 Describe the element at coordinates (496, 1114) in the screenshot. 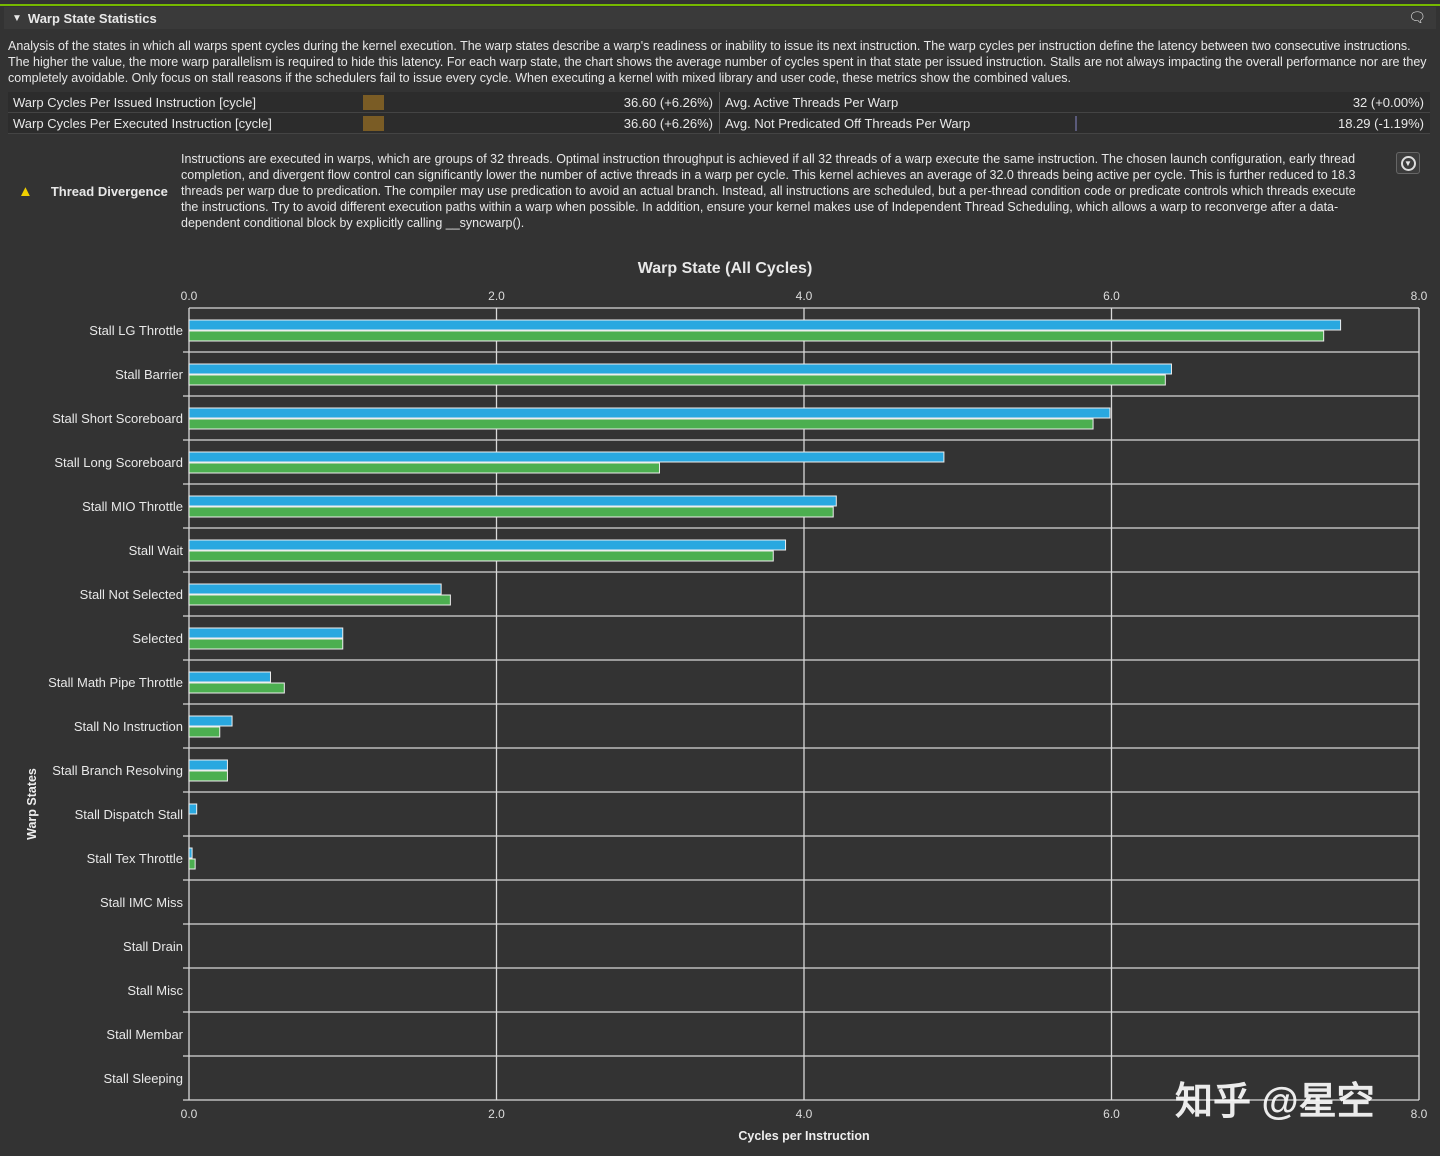

I see `x-tick-label-bottom: 2.0` at that location.